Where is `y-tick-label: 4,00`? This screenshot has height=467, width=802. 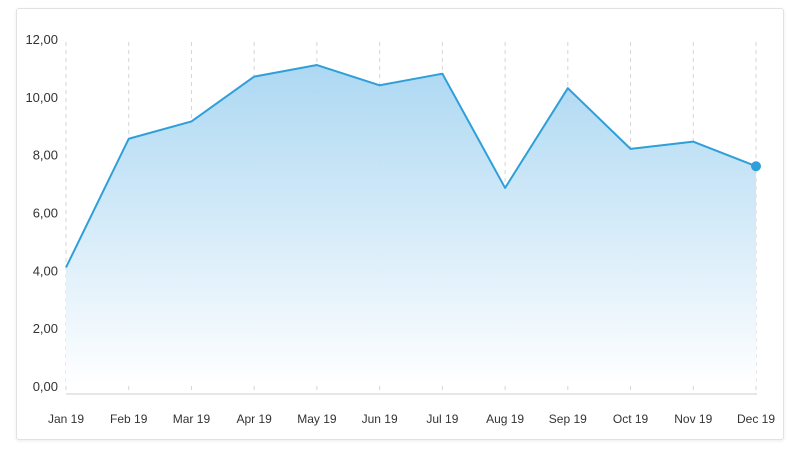
y-tick-label: 4,00 is located at coordinates (45, 270).